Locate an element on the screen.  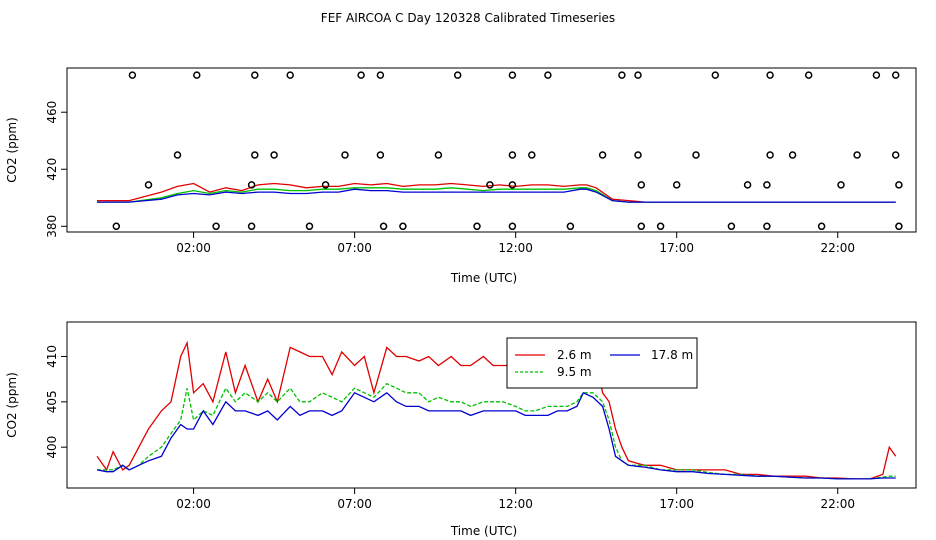
top-x-tick-label: 07:00 is located at coordinates (354, 248).